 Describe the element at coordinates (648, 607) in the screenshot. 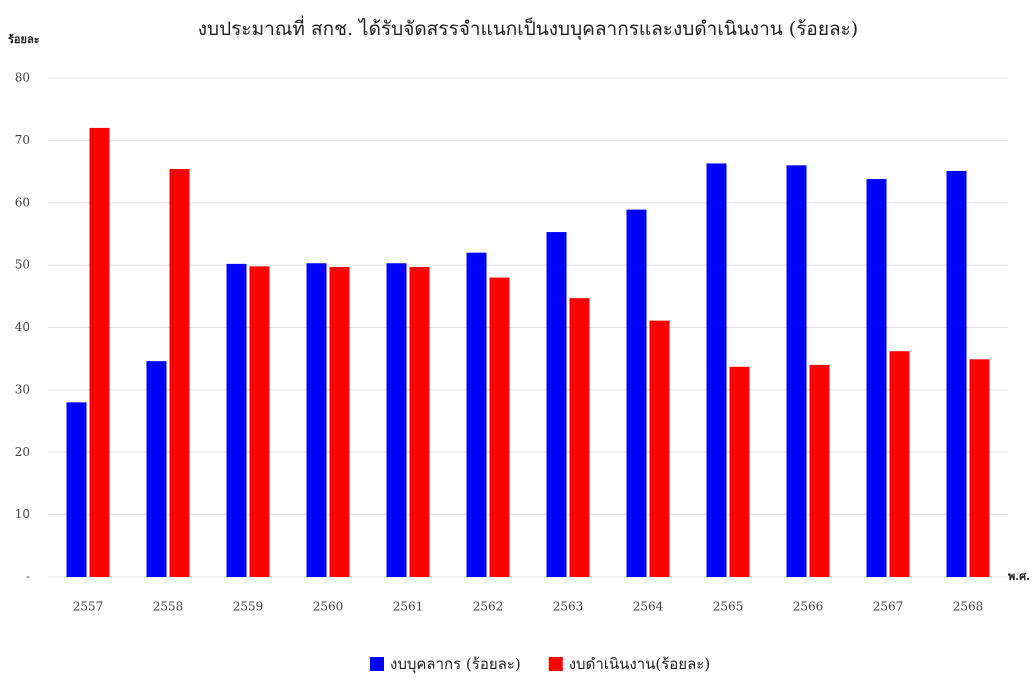

I see `x-tick-label: 2564` at that location.